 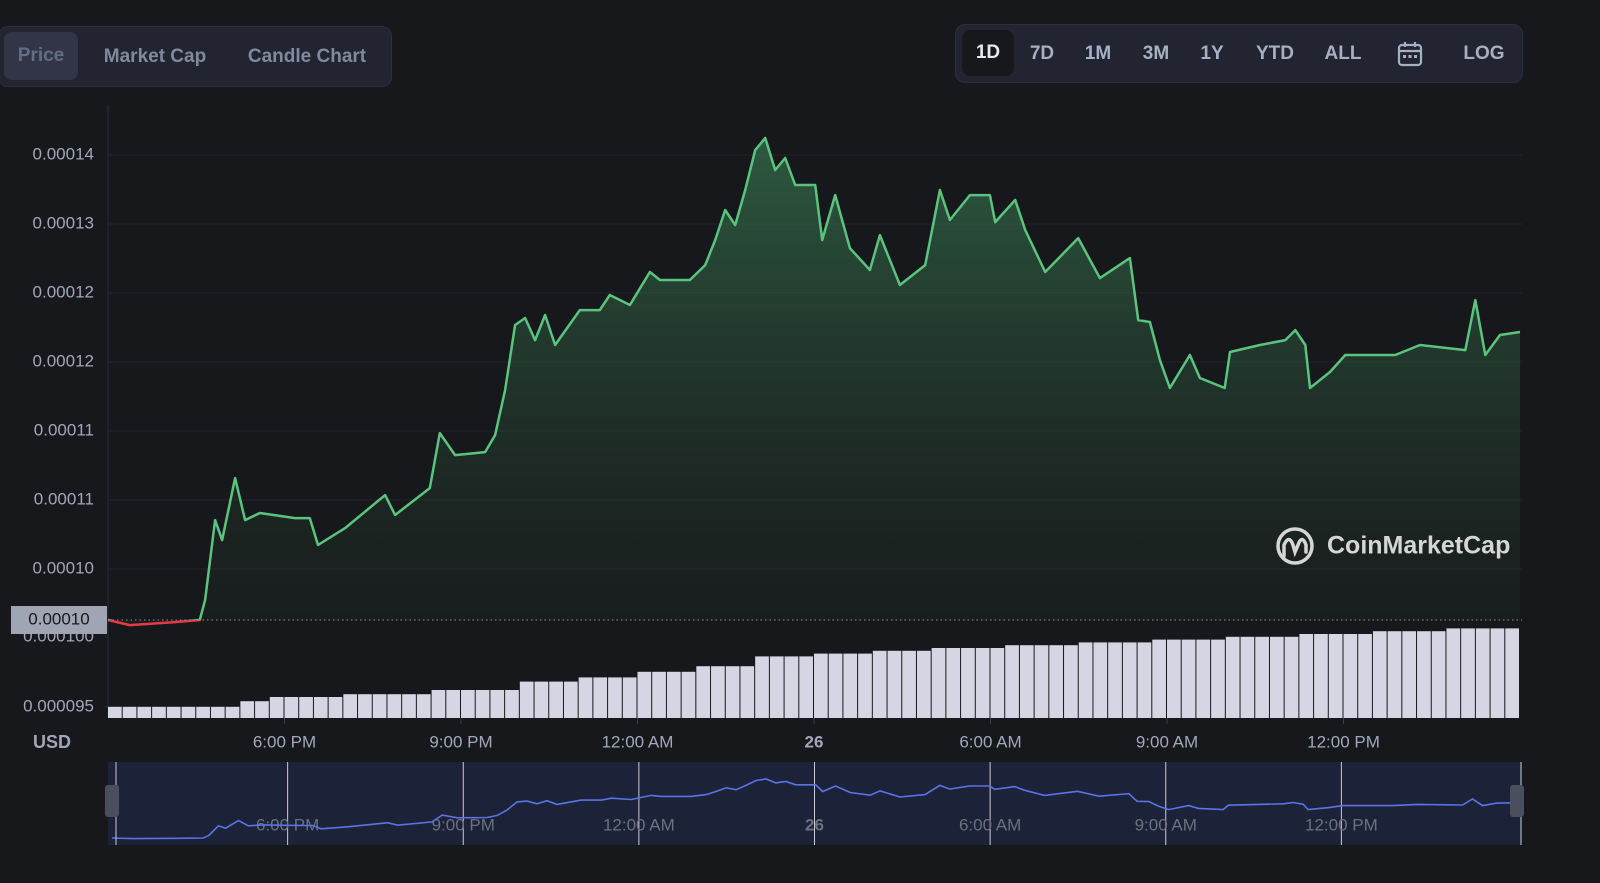 I want to click on log-button: LOG, so click(x=1484, y=53).